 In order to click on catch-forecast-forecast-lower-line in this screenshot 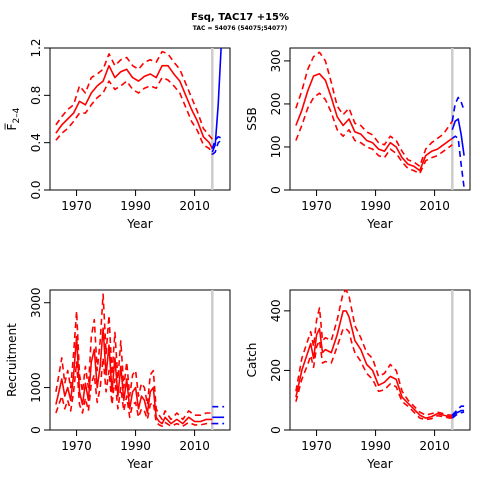, I will do `click(458, 415)`.